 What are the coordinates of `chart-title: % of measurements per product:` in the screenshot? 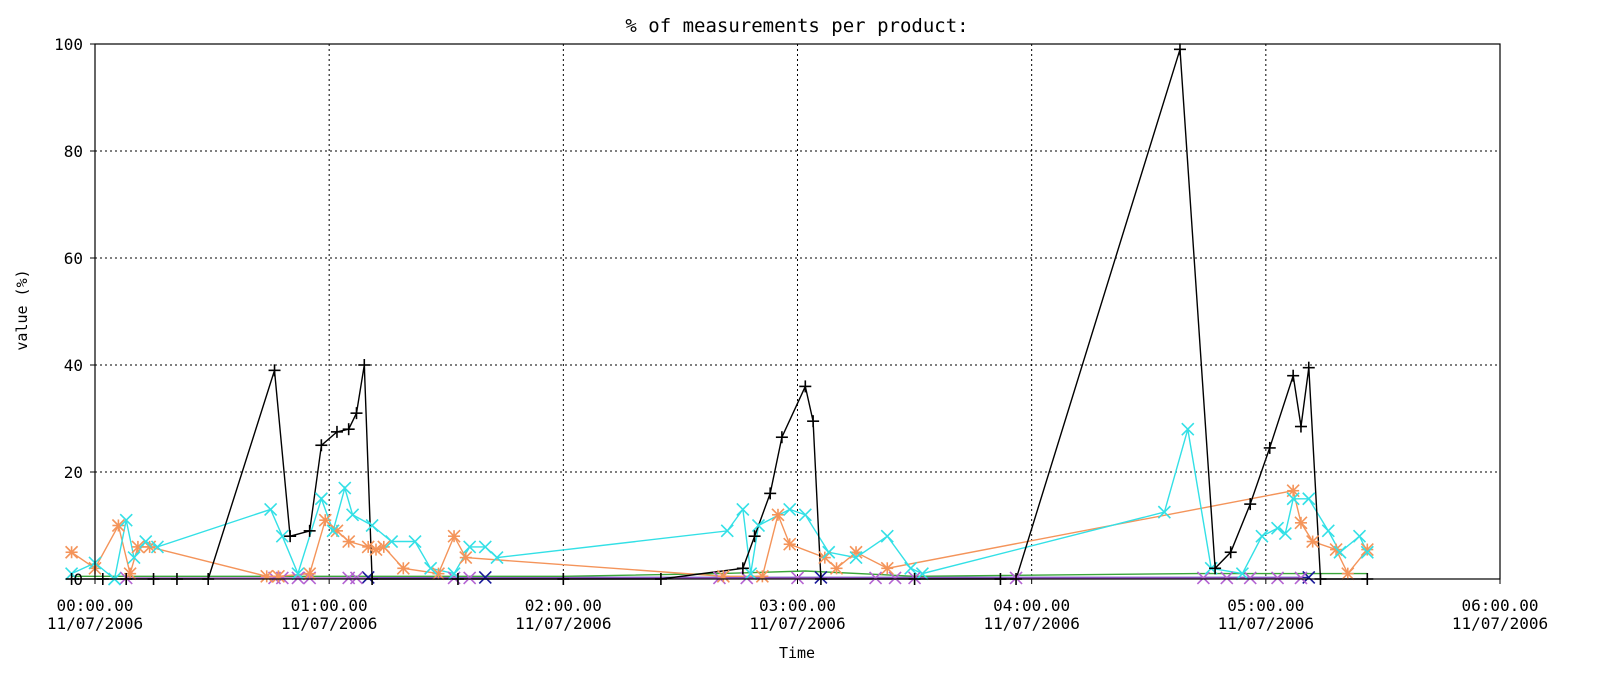 It's located at (796, 26).